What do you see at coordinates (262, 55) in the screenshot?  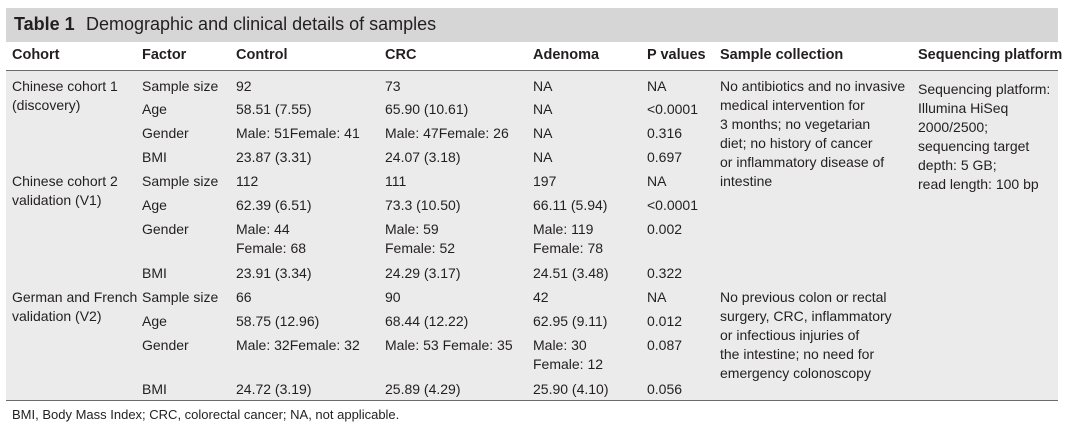 I see `header-control: Control` at bounding box center [262, 55].